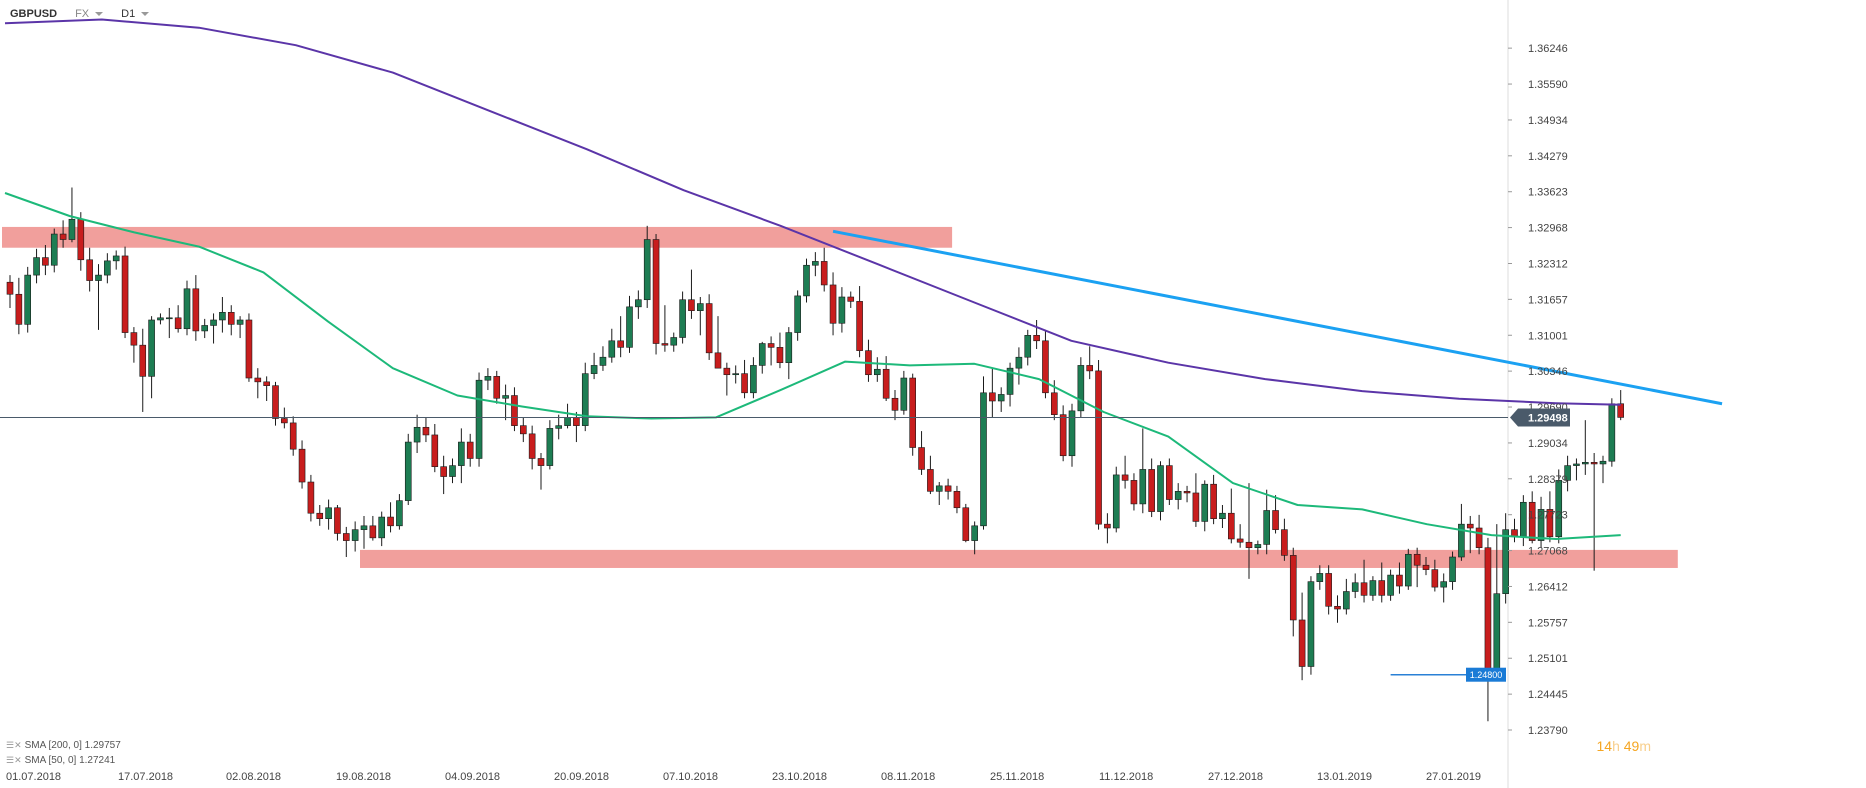  Describe the element at coordinates (1277, 317) in the screenshot. I see `trend-line` at that location.